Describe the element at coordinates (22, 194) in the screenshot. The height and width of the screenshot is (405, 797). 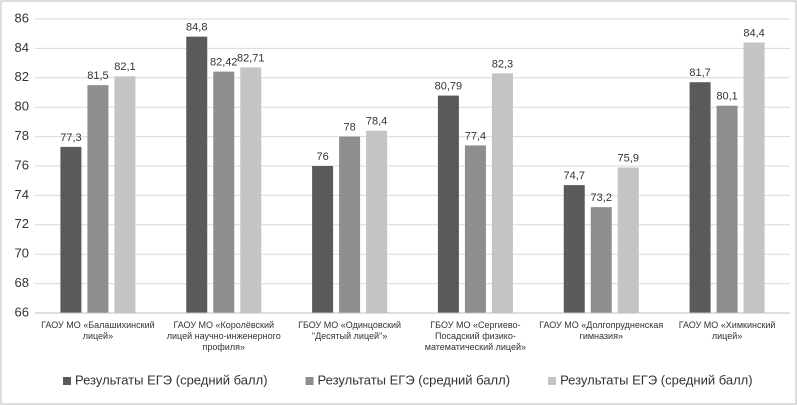
I see `y-tick-label: 74` at that location.